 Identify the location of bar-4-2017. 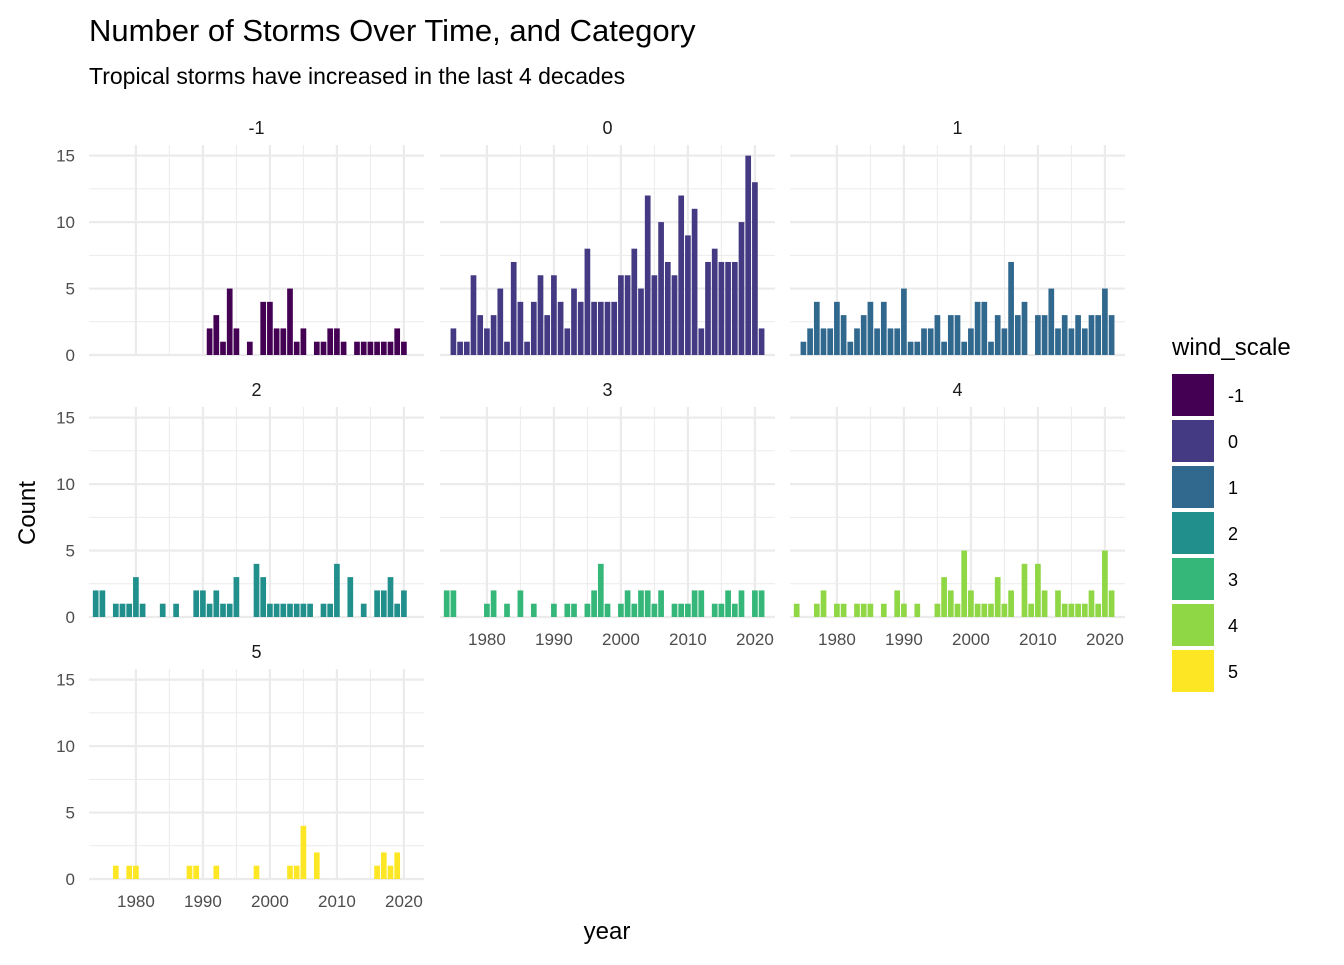
(1084, 610).